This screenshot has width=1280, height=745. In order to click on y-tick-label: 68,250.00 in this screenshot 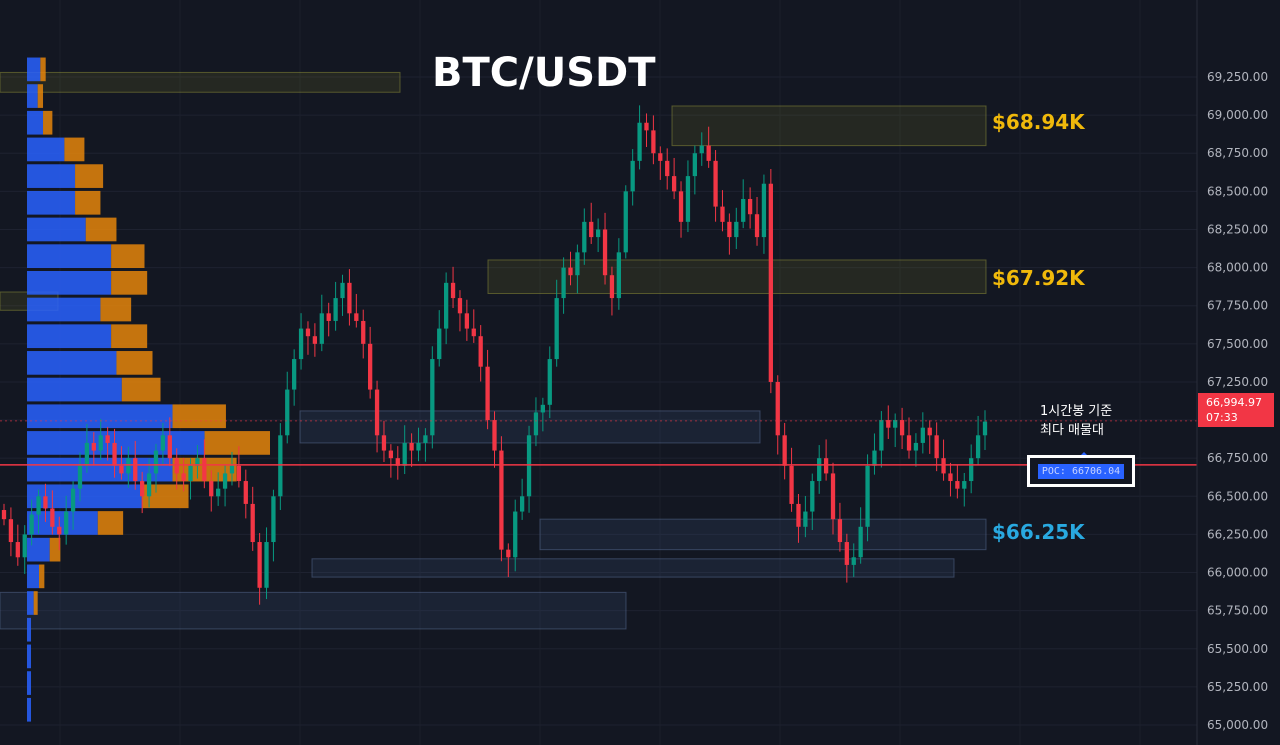, I will do `click(1237, 229)`.